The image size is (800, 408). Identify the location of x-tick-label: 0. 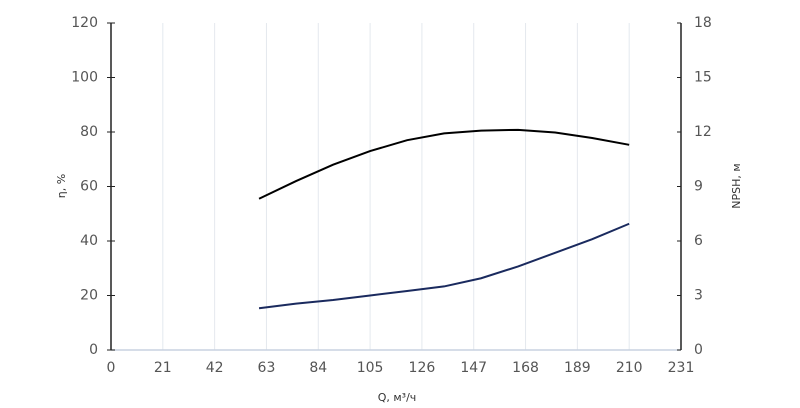
(111, 368).